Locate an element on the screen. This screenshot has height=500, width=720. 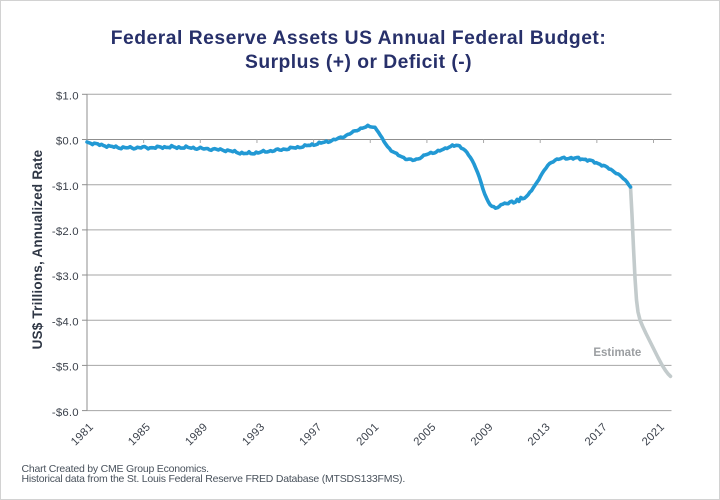
svg-text: 1997 is located at coordinates (310, 434).